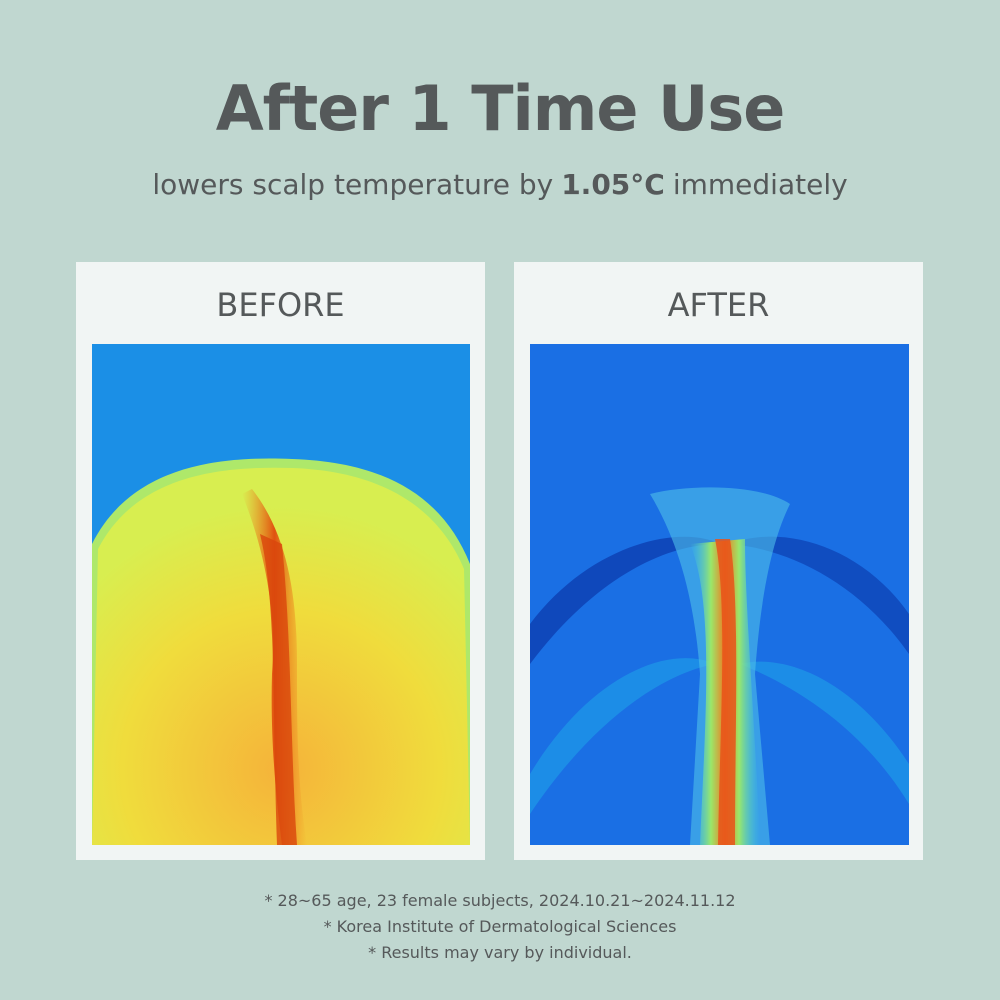 The image size is (1000, 1000). What do you see at coordinates (500, 952) in the screenshot?
I see `footnote: * Results may vary by individual.` at bounding box center [500, 952].